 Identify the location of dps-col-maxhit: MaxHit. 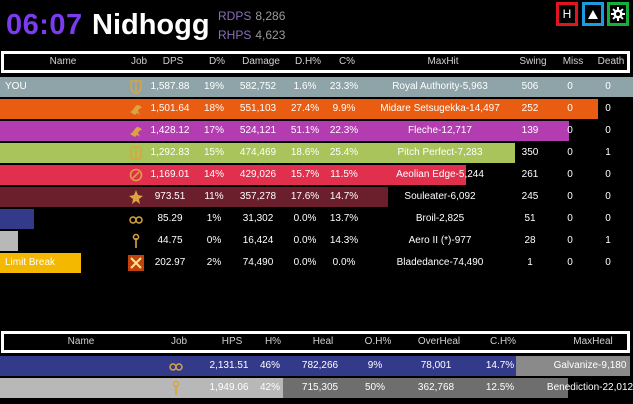
(443, 61).